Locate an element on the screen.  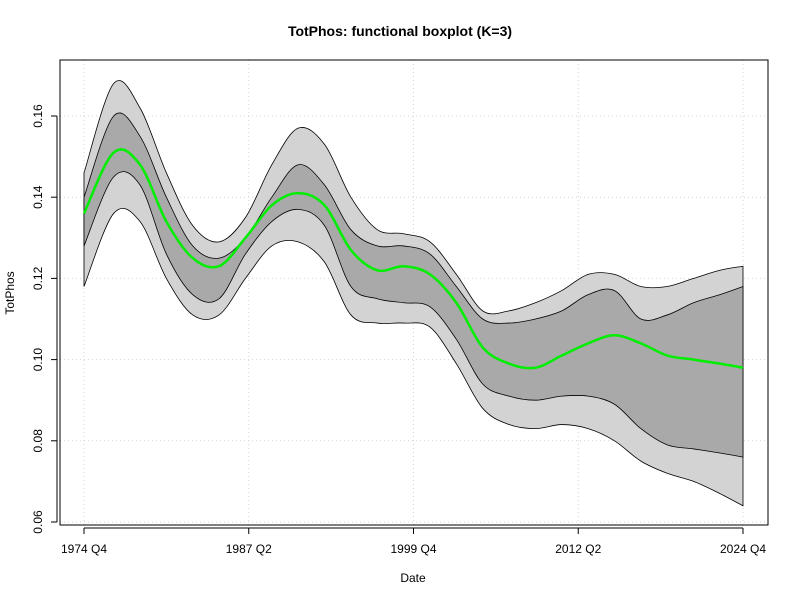
x-tick-label: 1987 Q2 is located at coordinates (249, 549).